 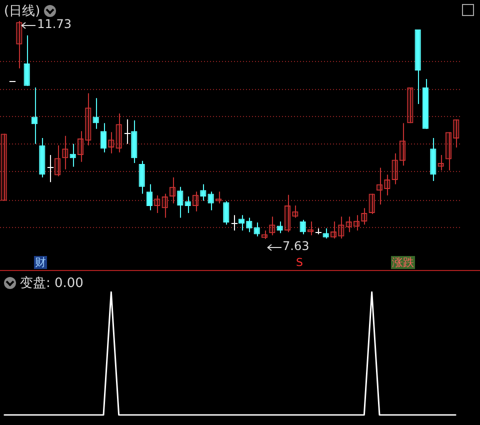 I want to click on chart-title: (日线), so click(x=22, y=11).